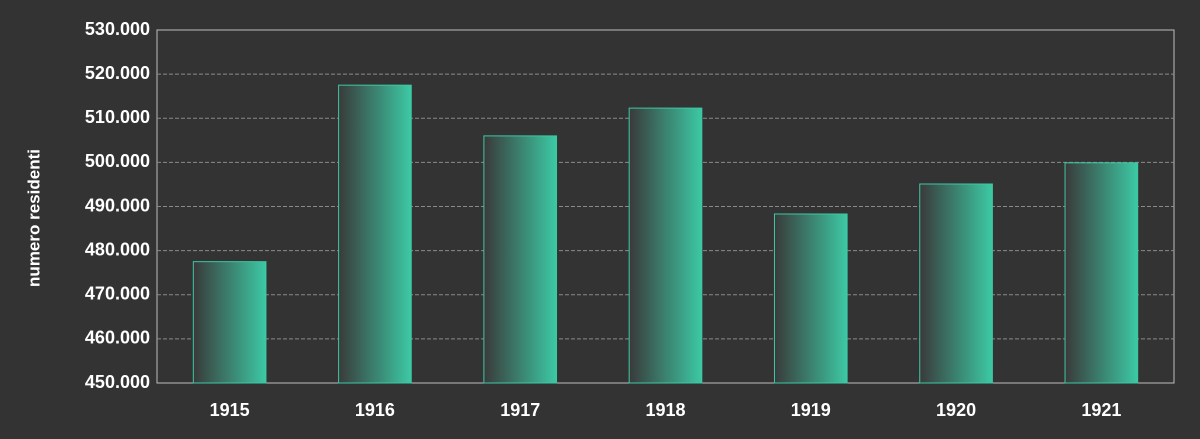 This screenshot has width=1200, height=439. Describe the element at coordinates (117, 205) in the screenshot. I see `y-tick-label: 490.000` at that location.